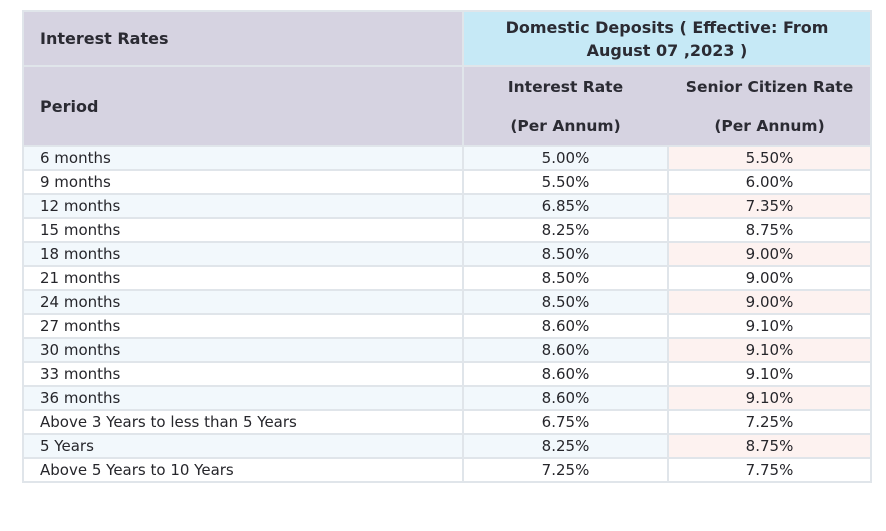  I want to click on period-cell: Above 3 Years to less than 5 Years, so click(243, 422).